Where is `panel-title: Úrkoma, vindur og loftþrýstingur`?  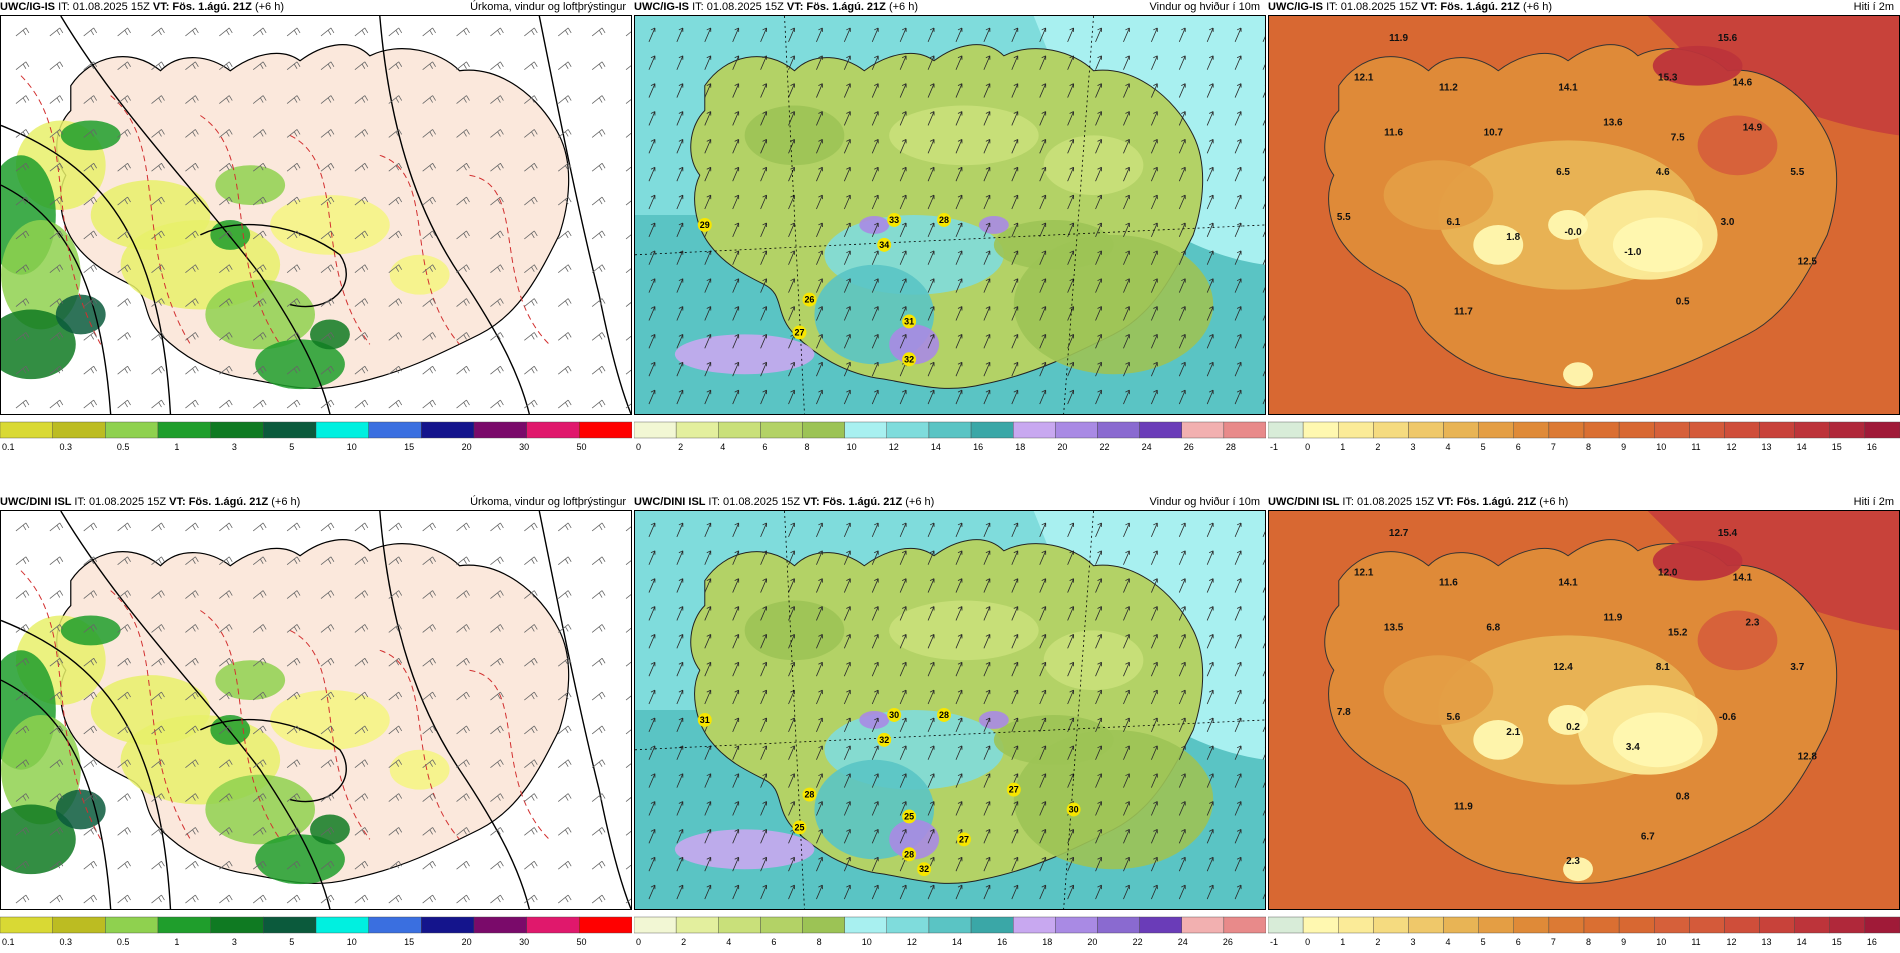
panel-title: Úrkoma, vindur og loftþrýstingur is located at coordinates (548, 7).